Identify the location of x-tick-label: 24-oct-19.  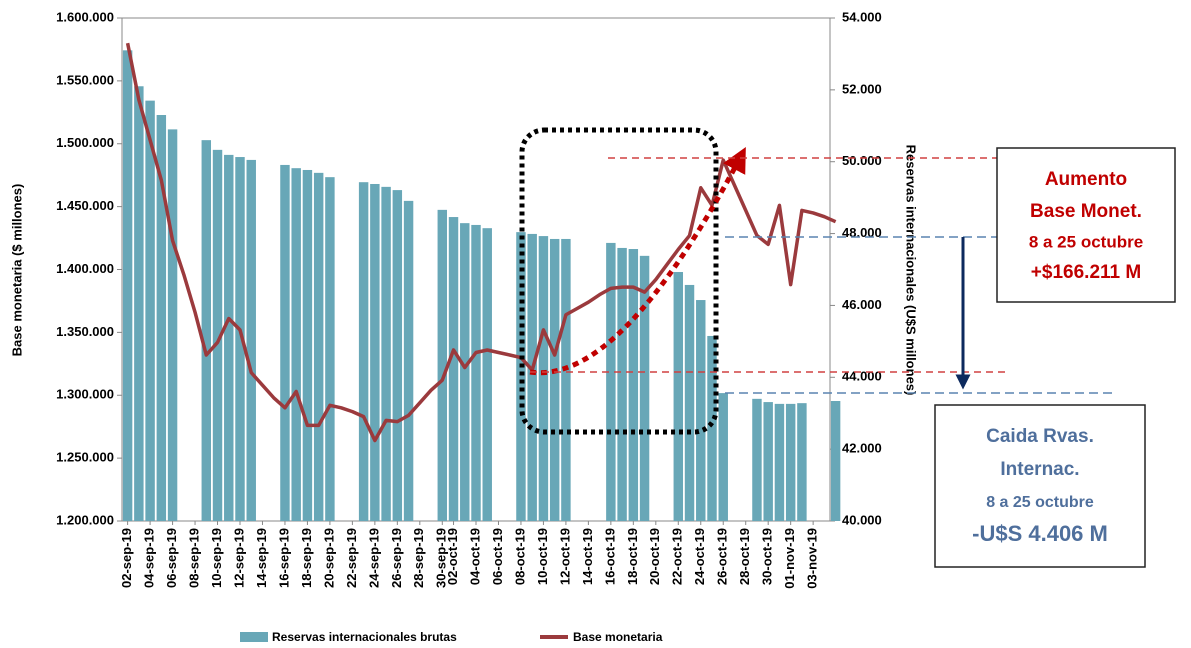
(699, 556).